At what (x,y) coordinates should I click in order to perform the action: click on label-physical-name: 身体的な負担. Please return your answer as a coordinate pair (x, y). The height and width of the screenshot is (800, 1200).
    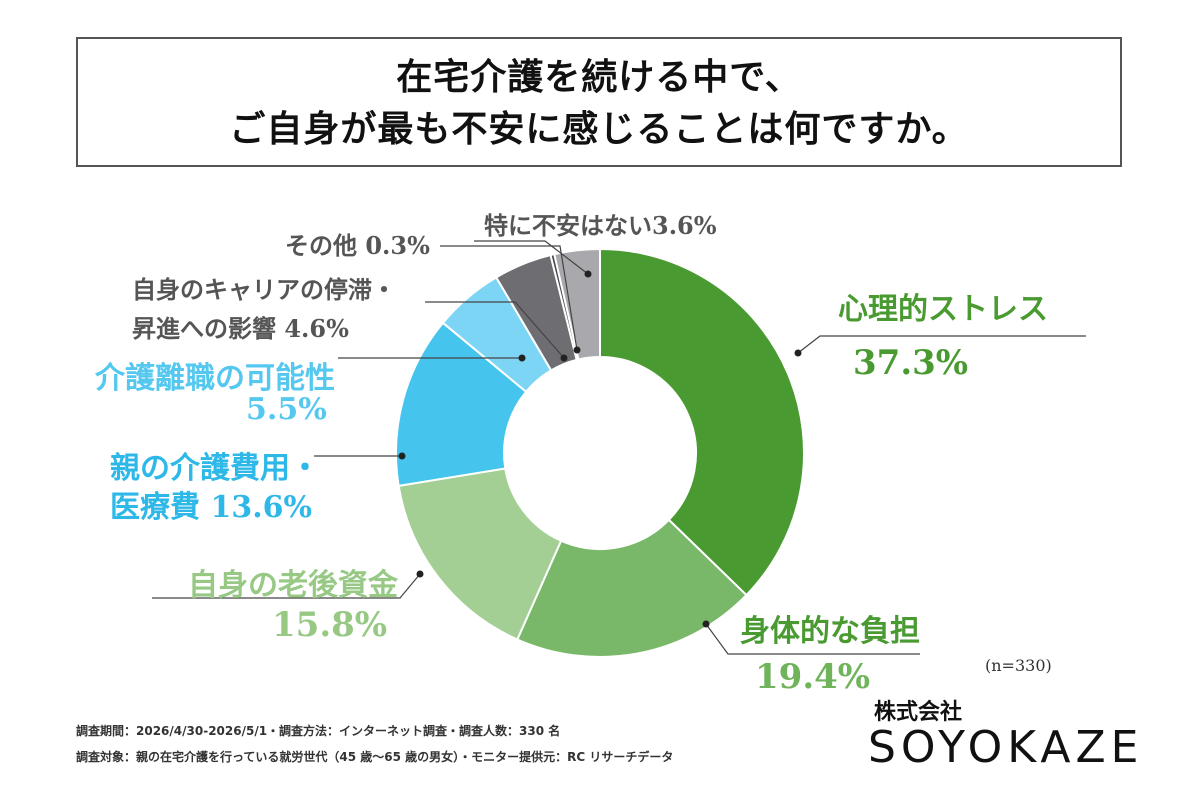
    Looking at the image, I should click on (830, 631).